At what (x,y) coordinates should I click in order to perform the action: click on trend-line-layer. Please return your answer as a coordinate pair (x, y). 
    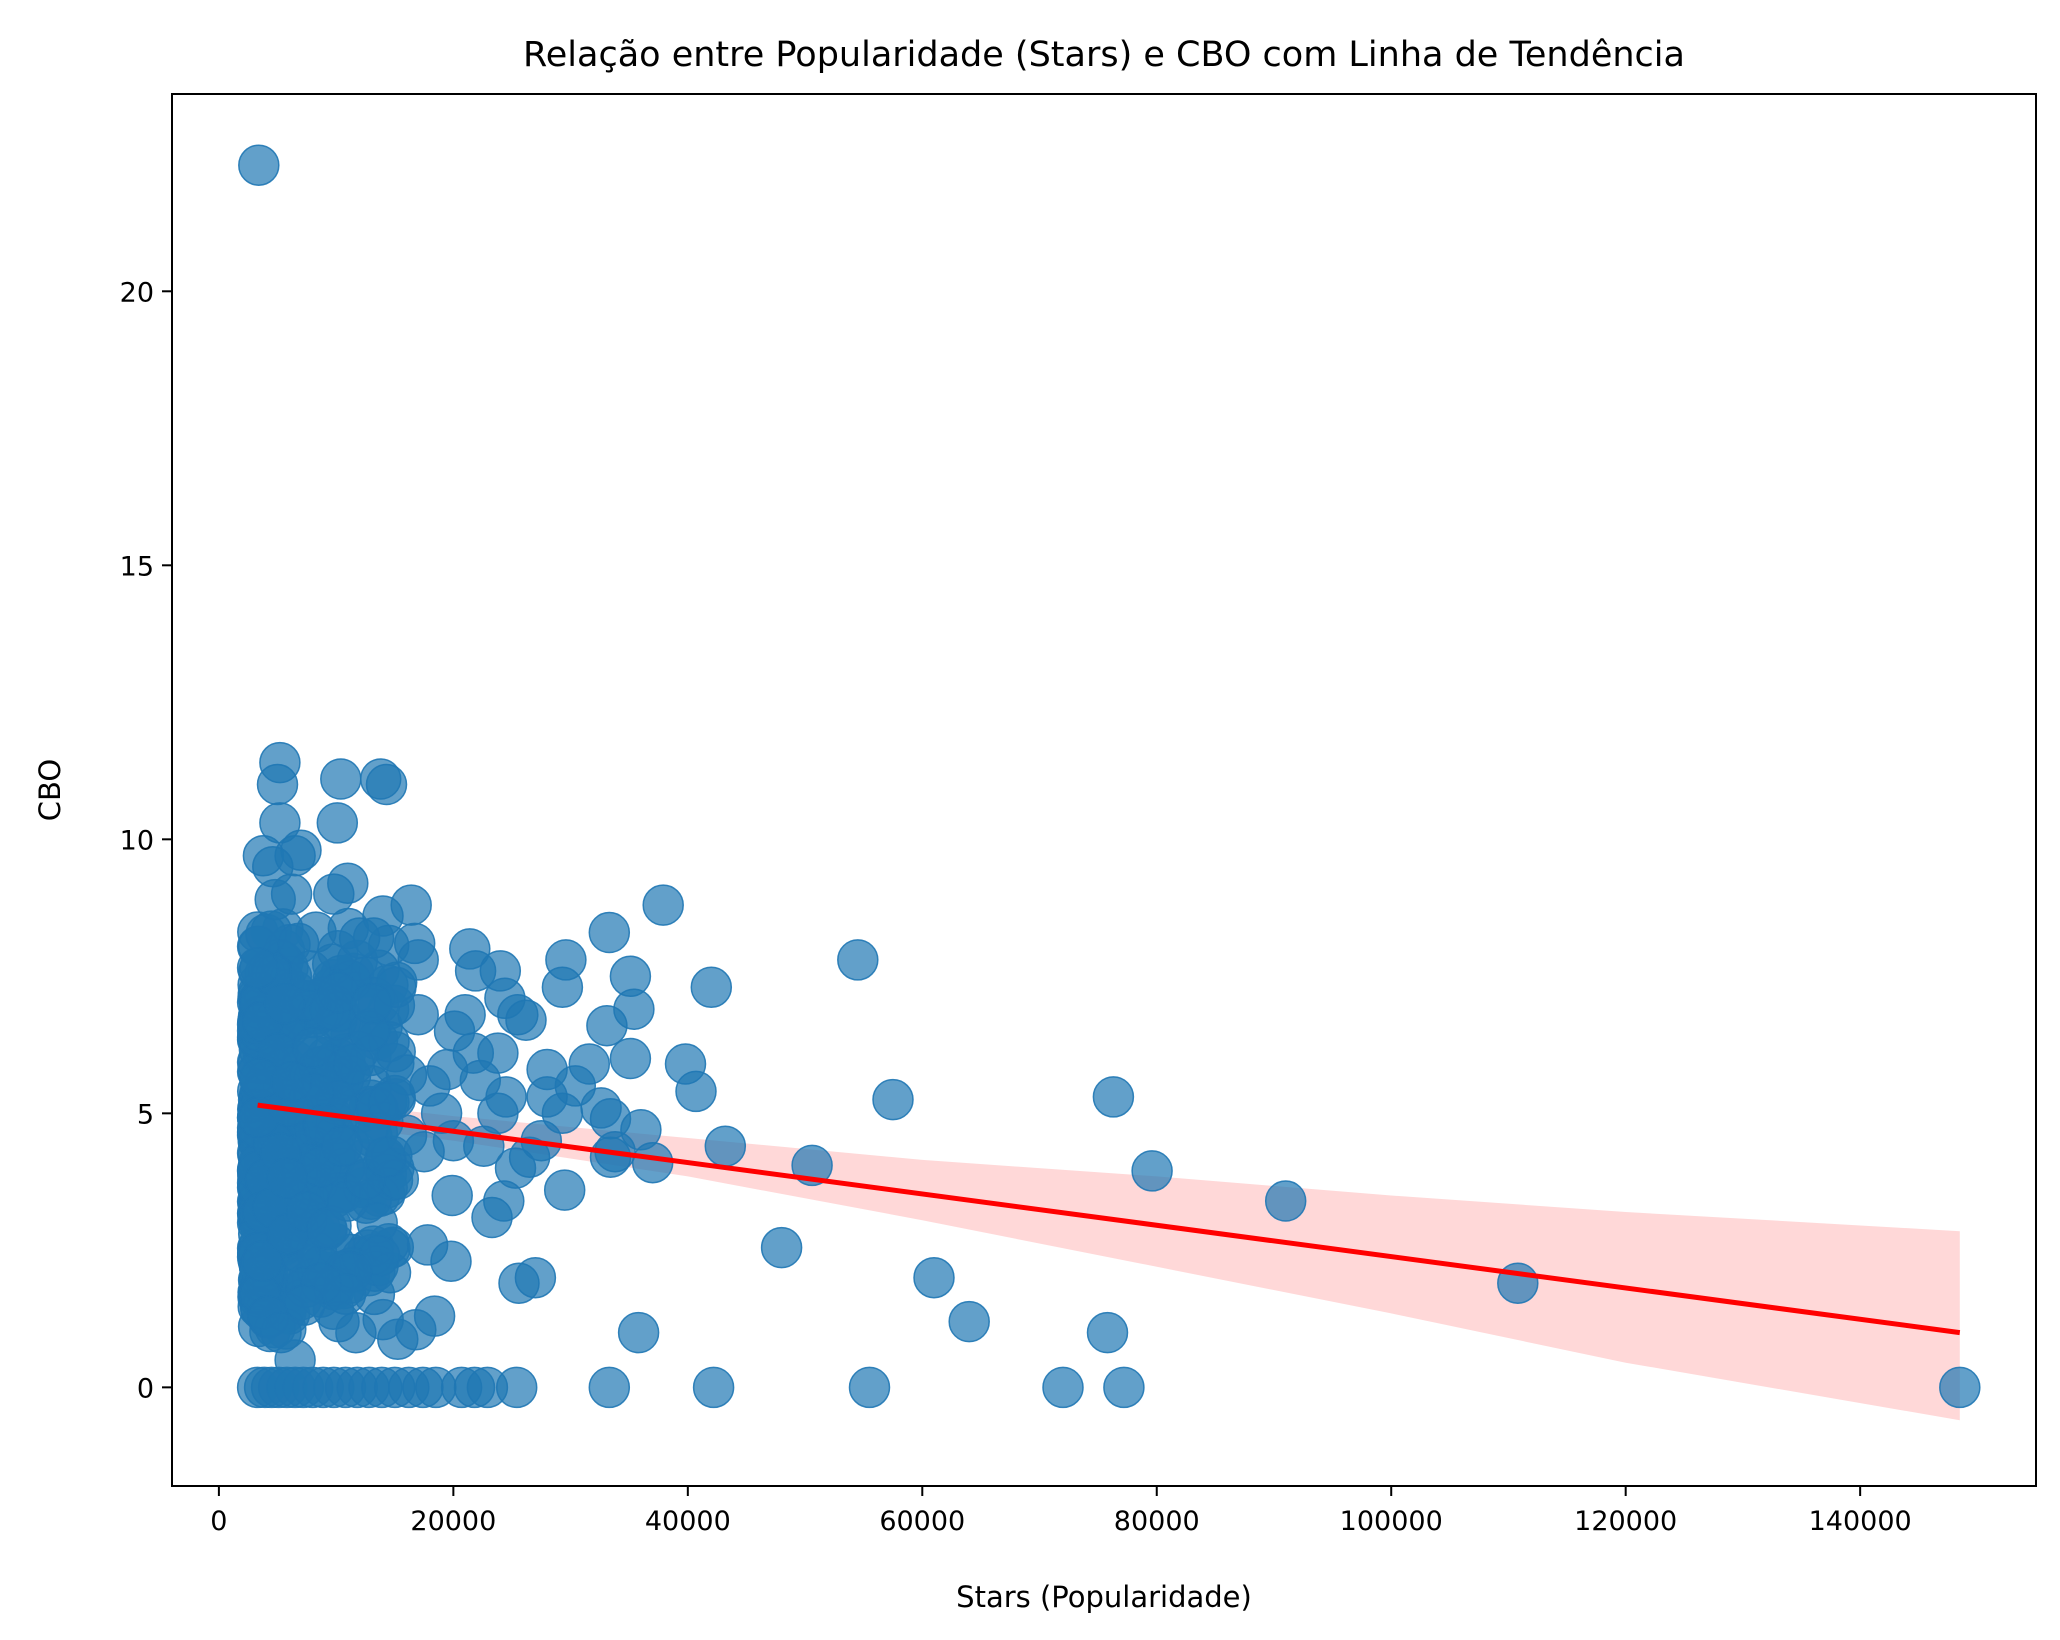
    Looking at the image, I should click on (1109, 1219).